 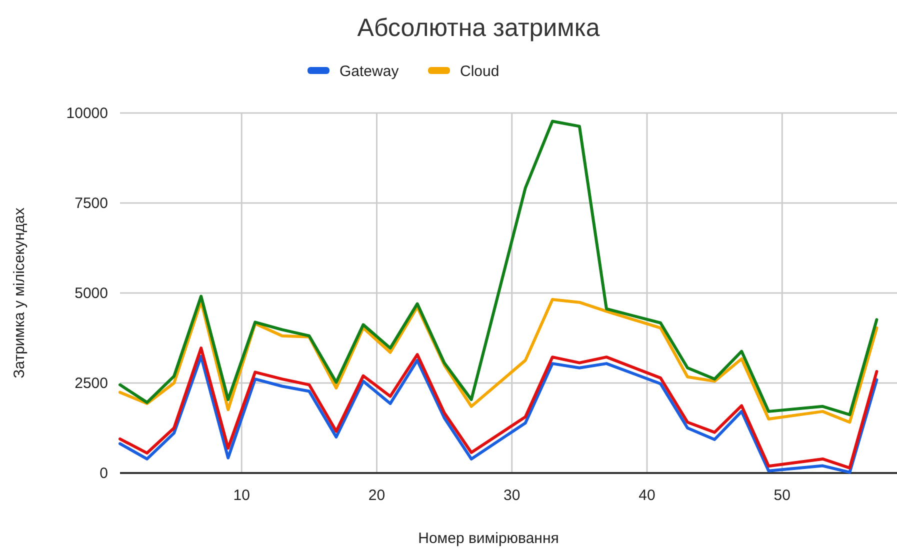 I want to click on y-tick-label: 10000, so click(x=87, y=113).